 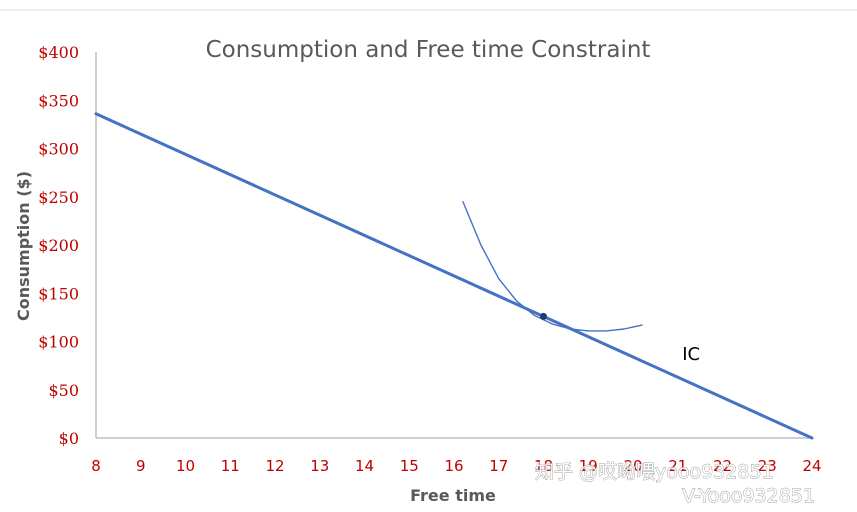 I want to click on y-tick-label: $0, so click(x=69, y=438).